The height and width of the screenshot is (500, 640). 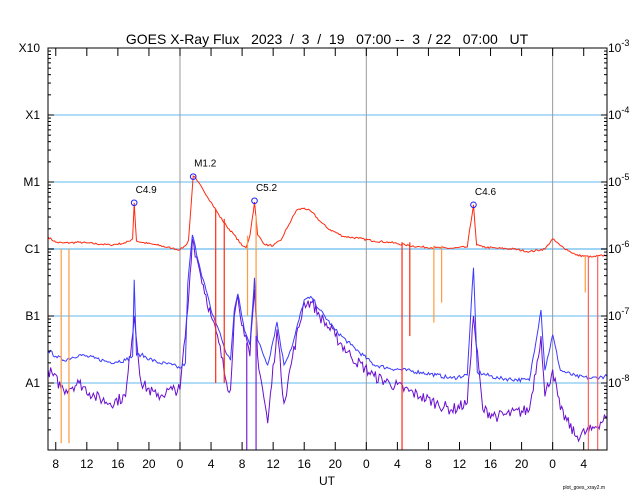 What do you see at coordinates (584, 488) in the screenshot?
I see `footnote: plot_goes_xray2.m` at bounding box center [584, 488].